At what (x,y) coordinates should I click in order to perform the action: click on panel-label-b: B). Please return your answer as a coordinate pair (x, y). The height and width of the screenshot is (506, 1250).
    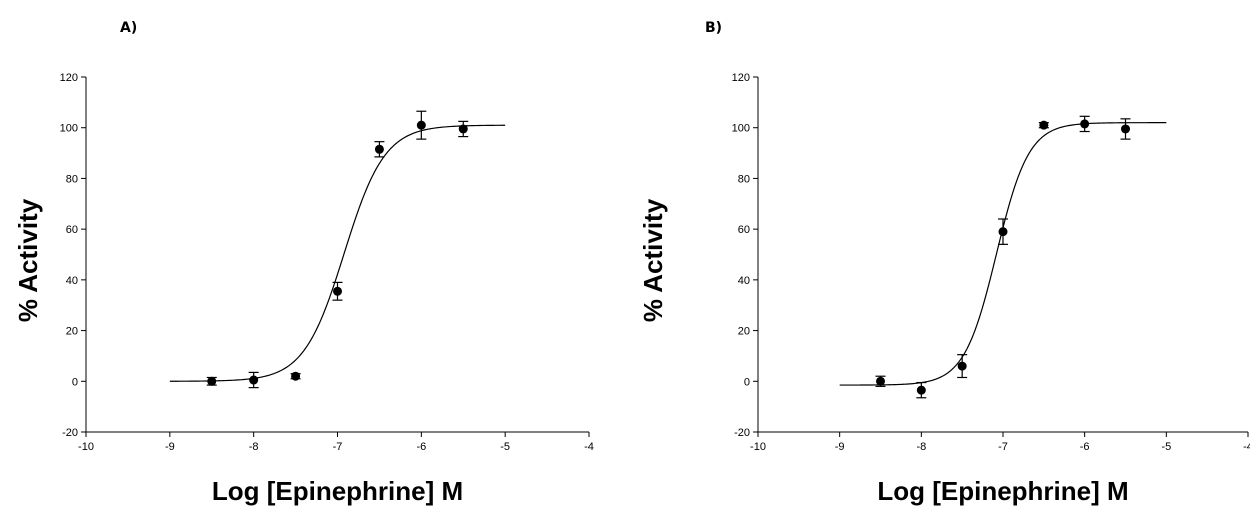
    Looking at the image, I should click on (714, 28).